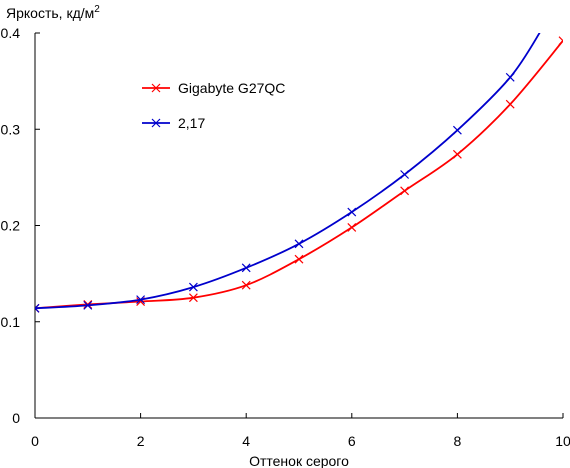 The height and width of the screenshot is (468, 570). What do you see at coordinates (11, 322) in the screenshot?
I see `y-tick-label: 0.1` at bounding box center [11, 322].